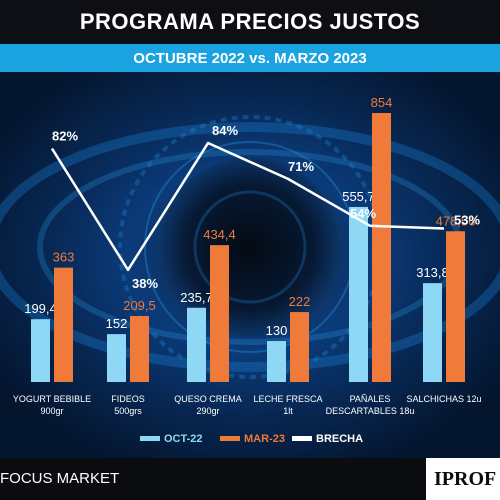 This screenshot has height=500, width=500. I want to click on value-label-mar23: 222, so click(300, 301).